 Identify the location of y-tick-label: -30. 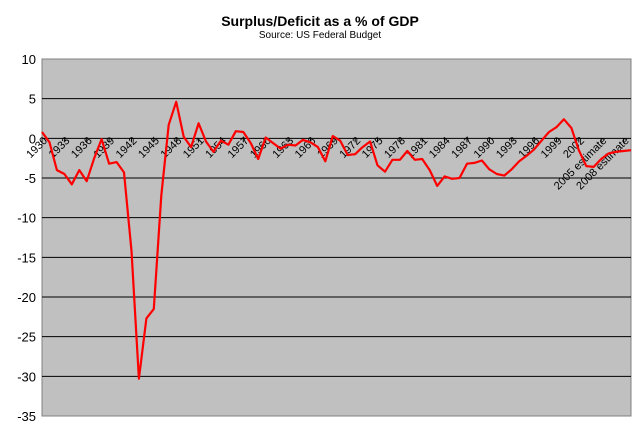
(26, 376).